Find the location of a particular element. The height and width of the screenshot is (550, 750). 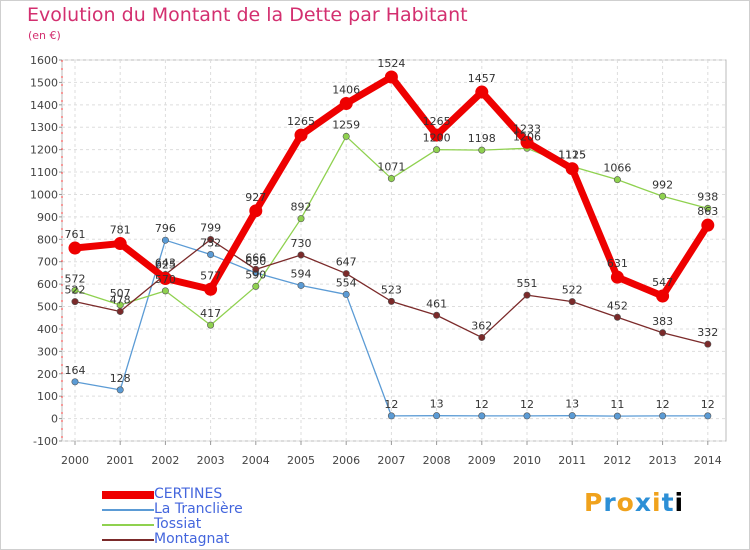

x-tick-label: 2013 is located at coordinates (663, 460).